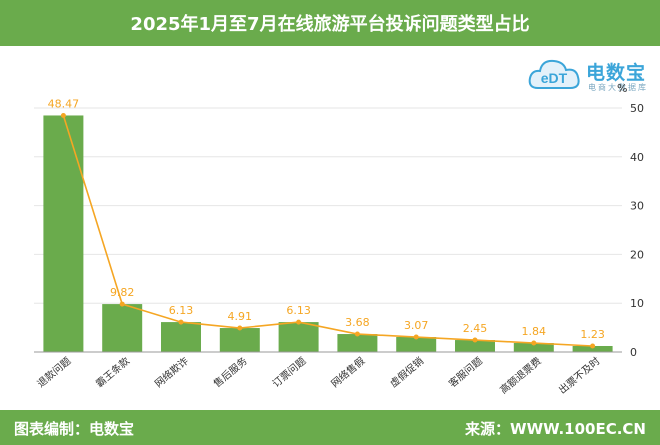 This screenshot has height=445, width=660. I want to click on x-category-label: 网络售假, so click(347, 372).